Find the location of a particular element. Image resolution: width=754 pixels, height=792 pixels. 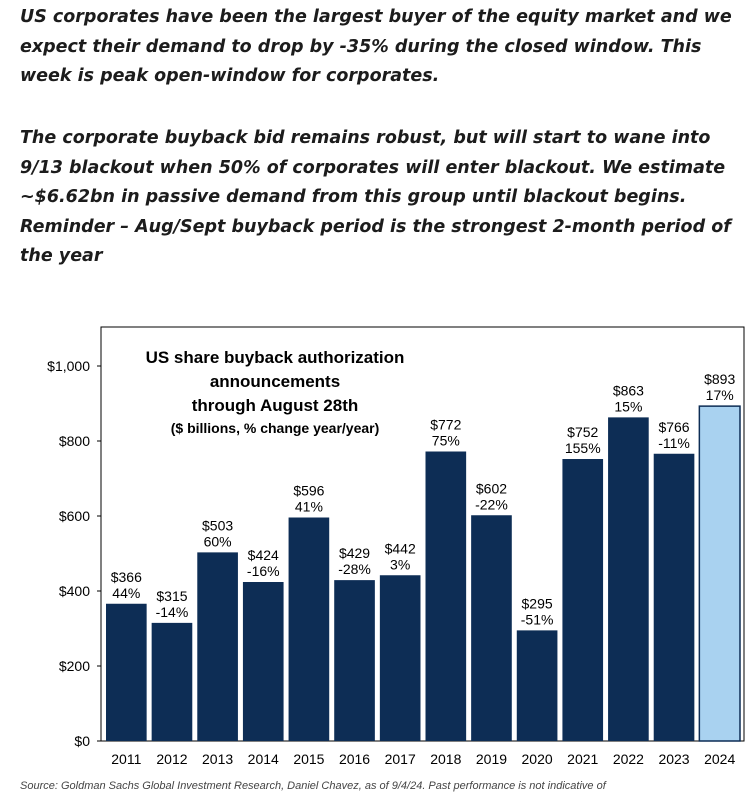

bar-2014 is located at coordinates (263, 661).